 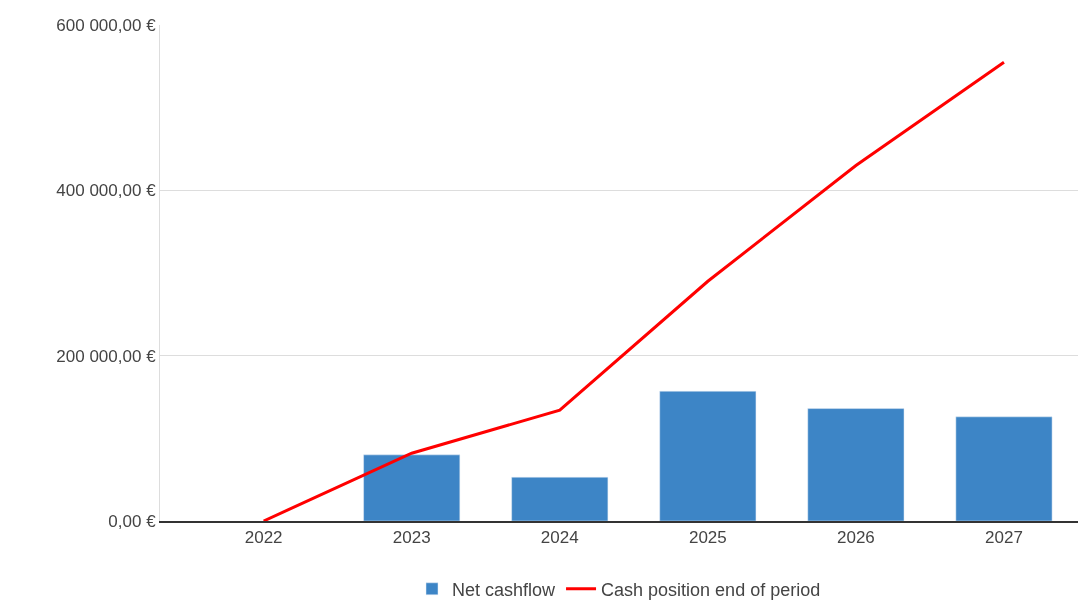 I want to click on y-tick-label: 400 000,00 €, so click(x=106, y=191).